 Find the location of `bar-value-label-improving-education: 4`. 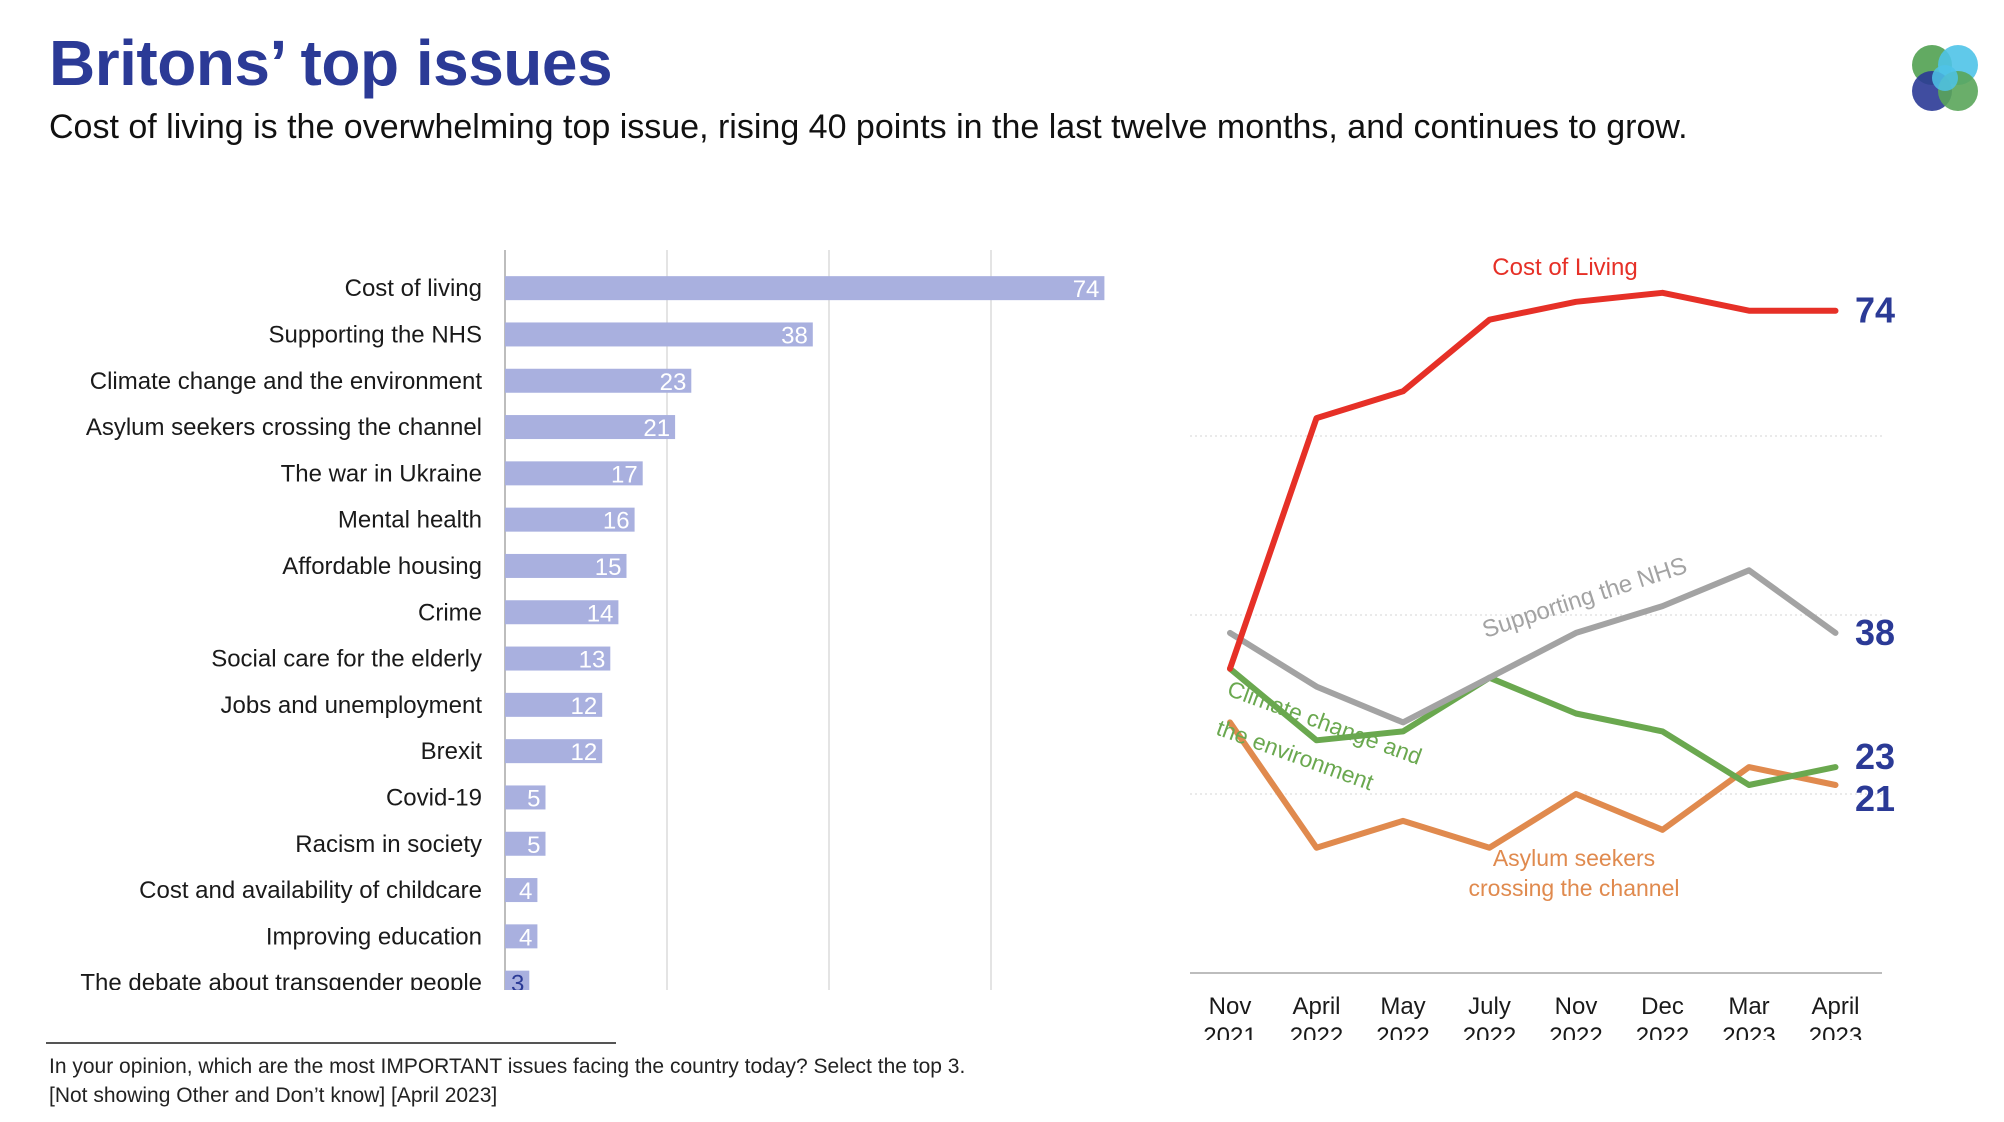

bar-value-label-improving-education: 4 is located at coordinates (525, 937).